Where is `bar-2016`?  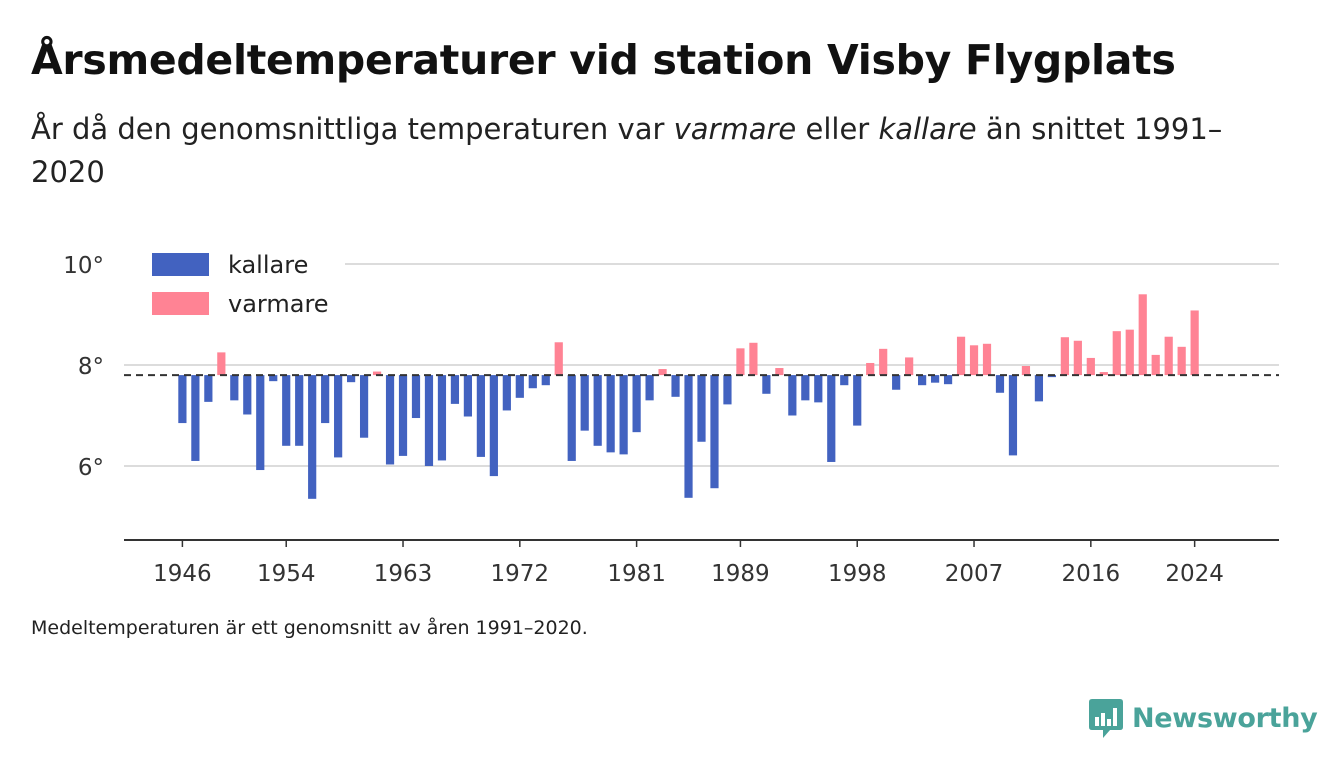 bar-2016 is located at coordinates (1090, 366).